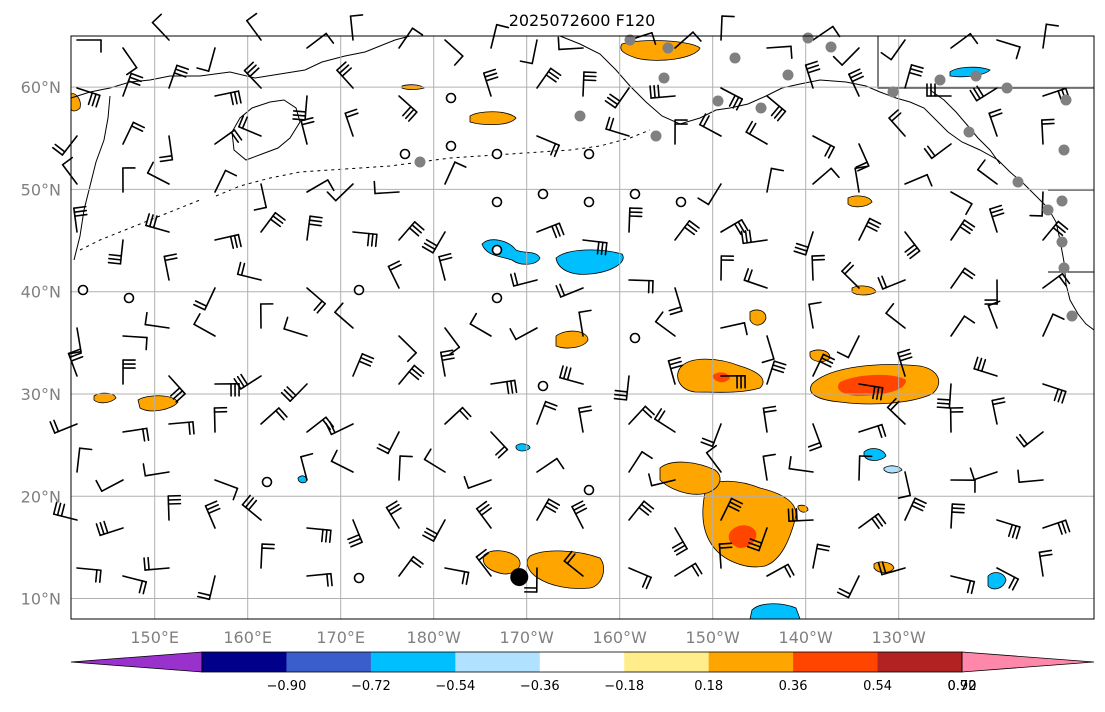 Image resolution: width=1105 pixels, height=712 pixels. What do you see at coordinates (158, 403) in the screenshot?
I see `shade-orange-west-30n` at bounding box center [158, 403].